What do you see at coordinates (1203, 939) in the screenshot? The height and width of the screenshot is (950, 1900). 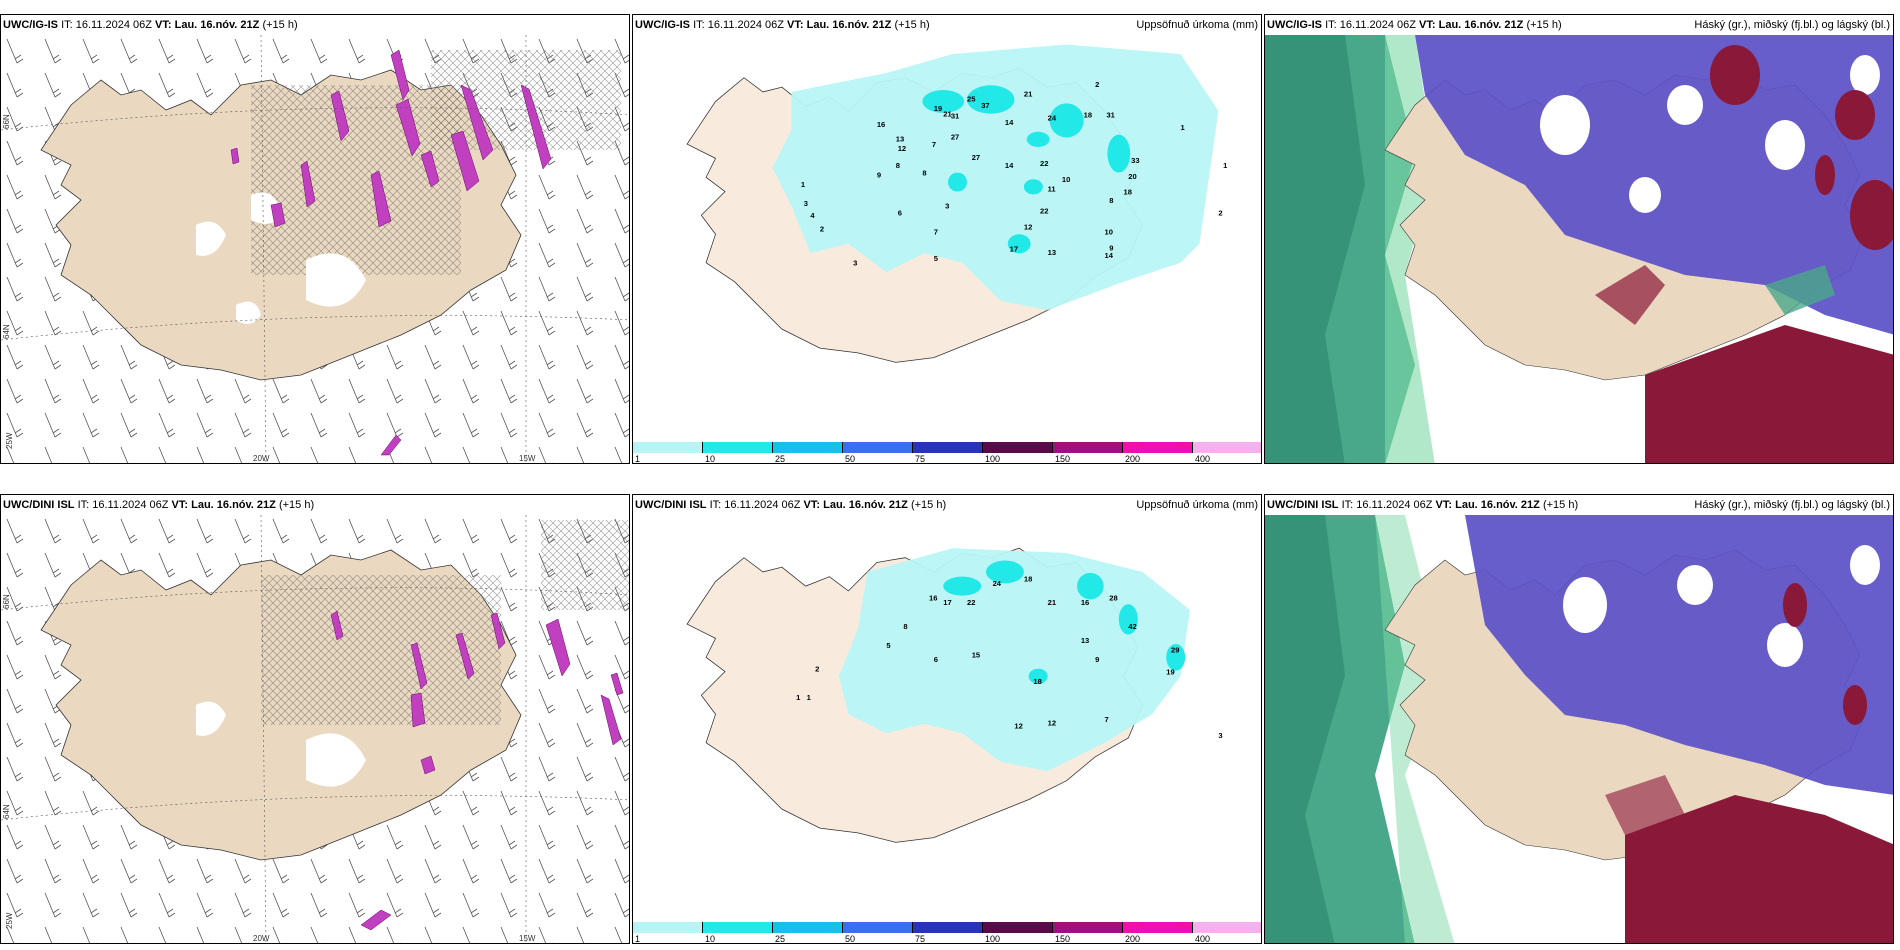 I see `colorbar-label: 400` at bounding box center [1203, 939].